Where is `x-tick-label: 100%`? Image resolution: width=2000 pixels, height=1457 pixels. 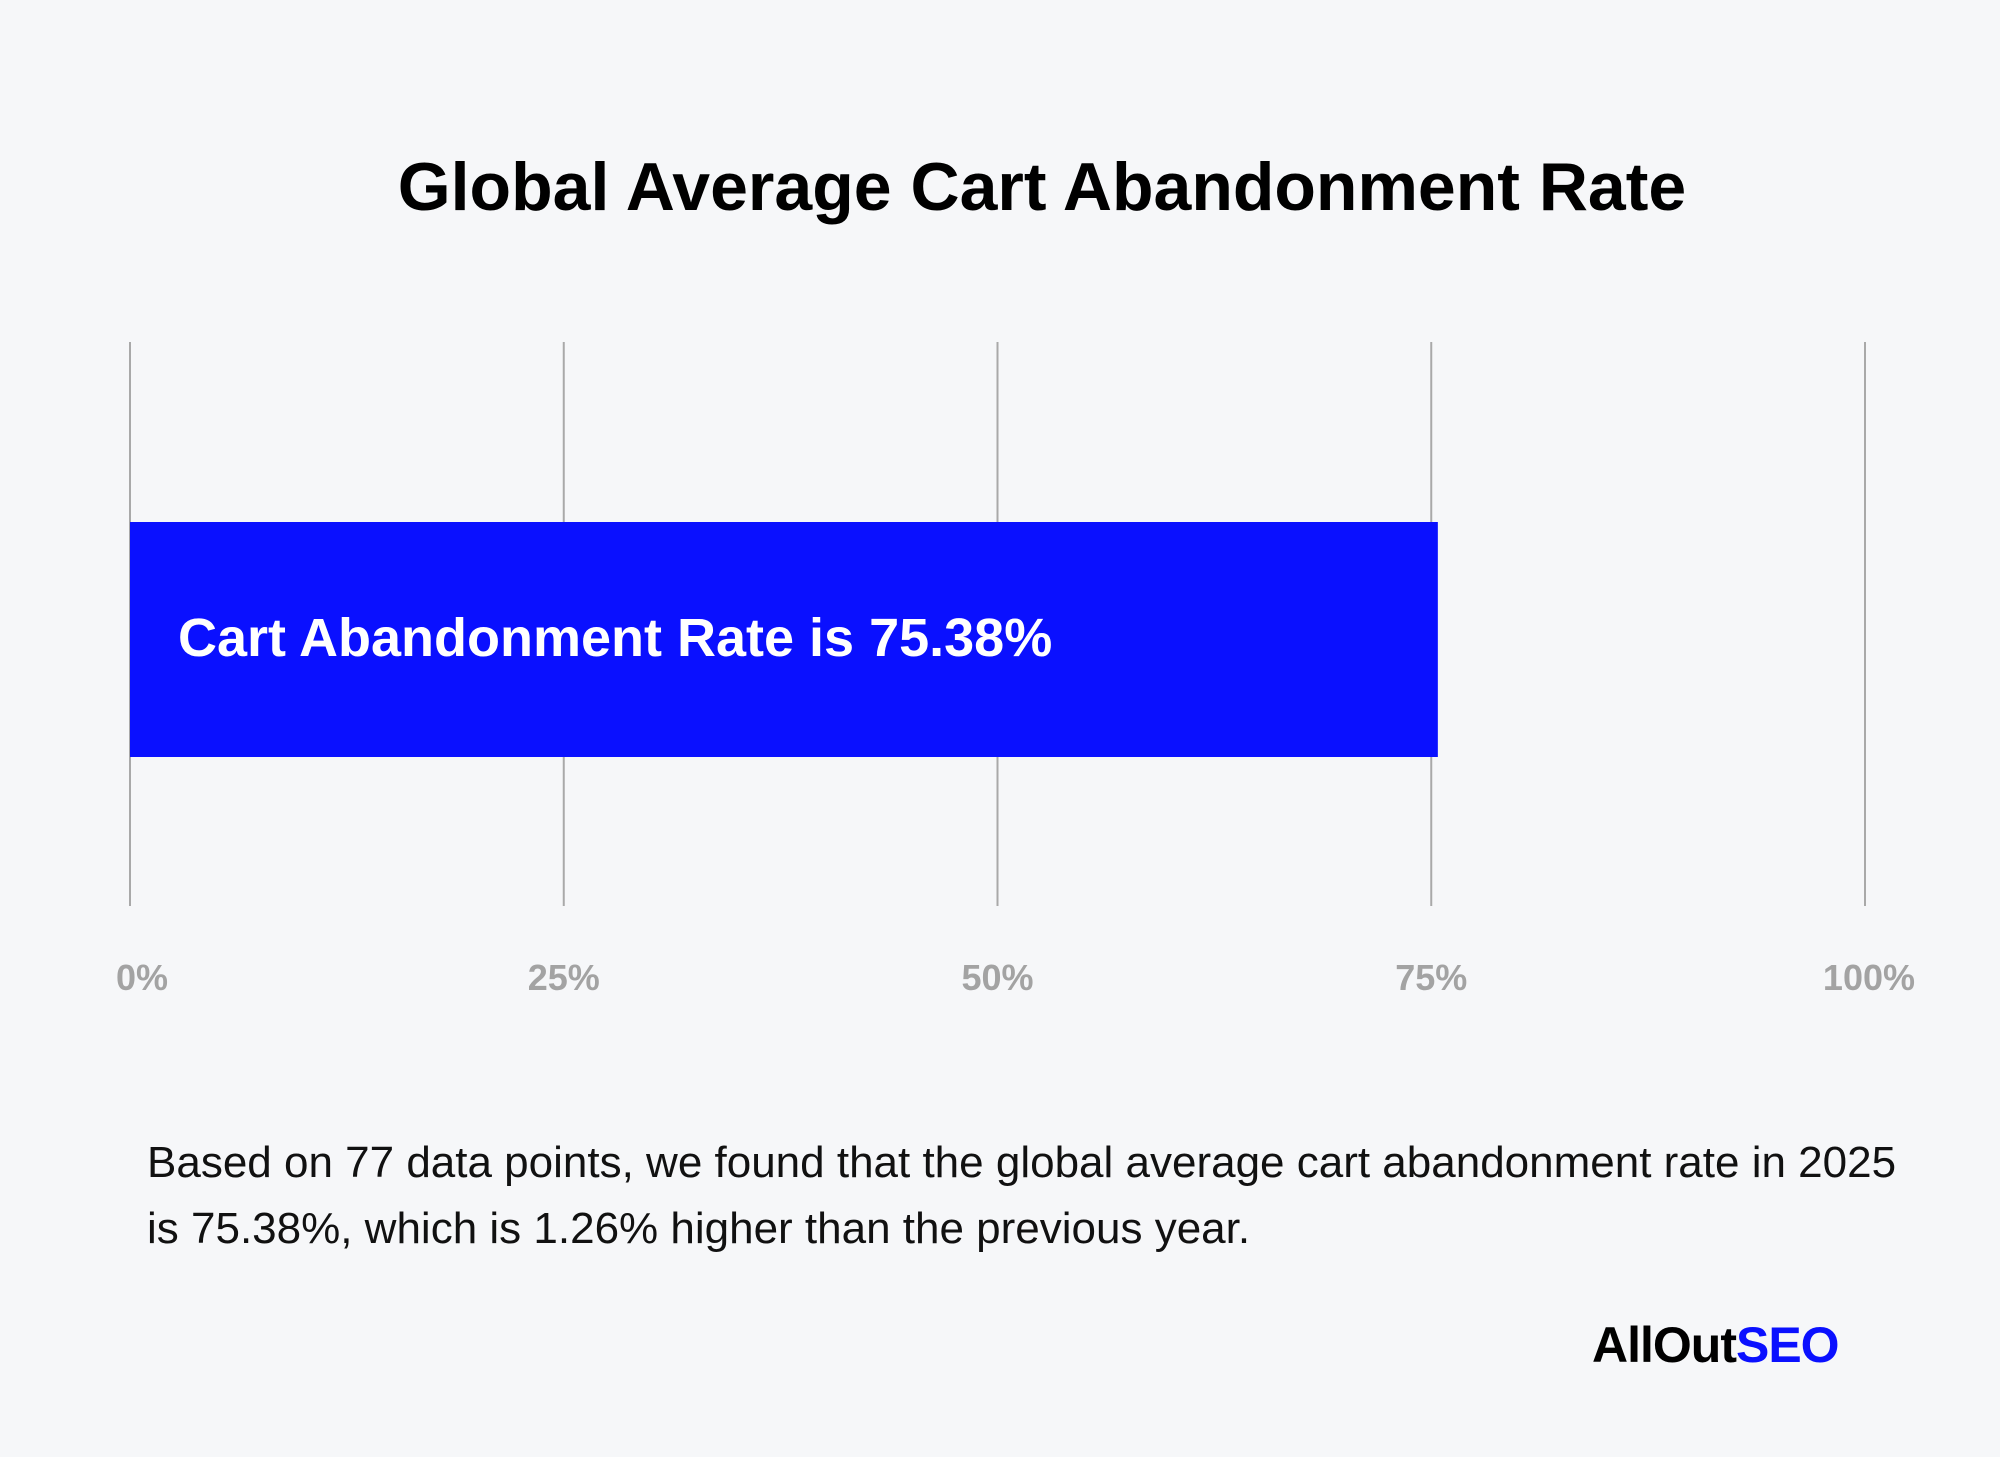 x-tick-label: 100% is located at coordinates (1869, 977).